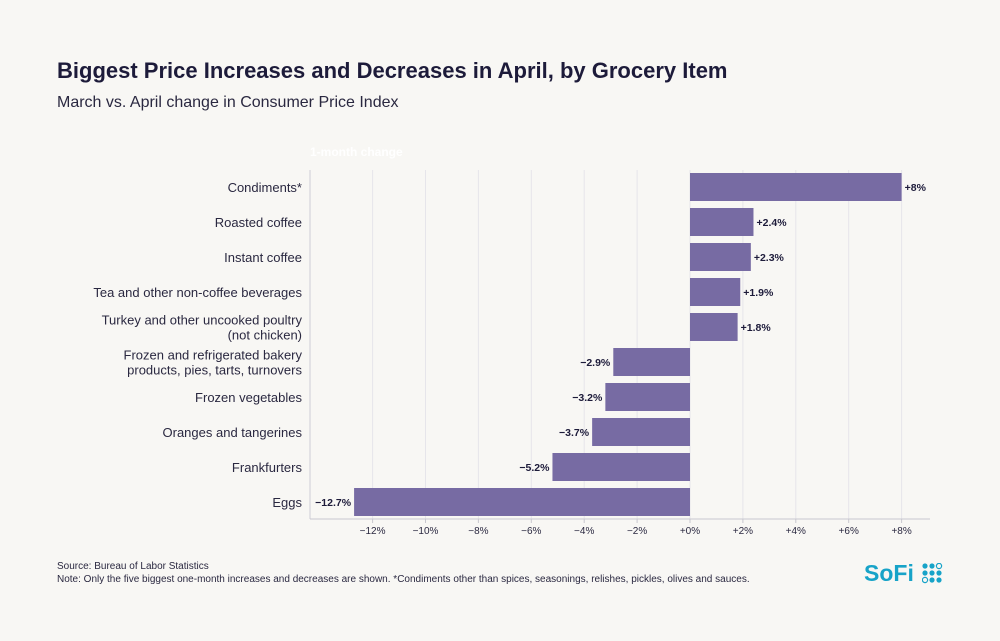 The width and height of the screenshot is (1000, 641). What do you see at coordinates (932, 573) in the screenshot?
I see `logo-dots-icon` at bounding box center [932, 573].